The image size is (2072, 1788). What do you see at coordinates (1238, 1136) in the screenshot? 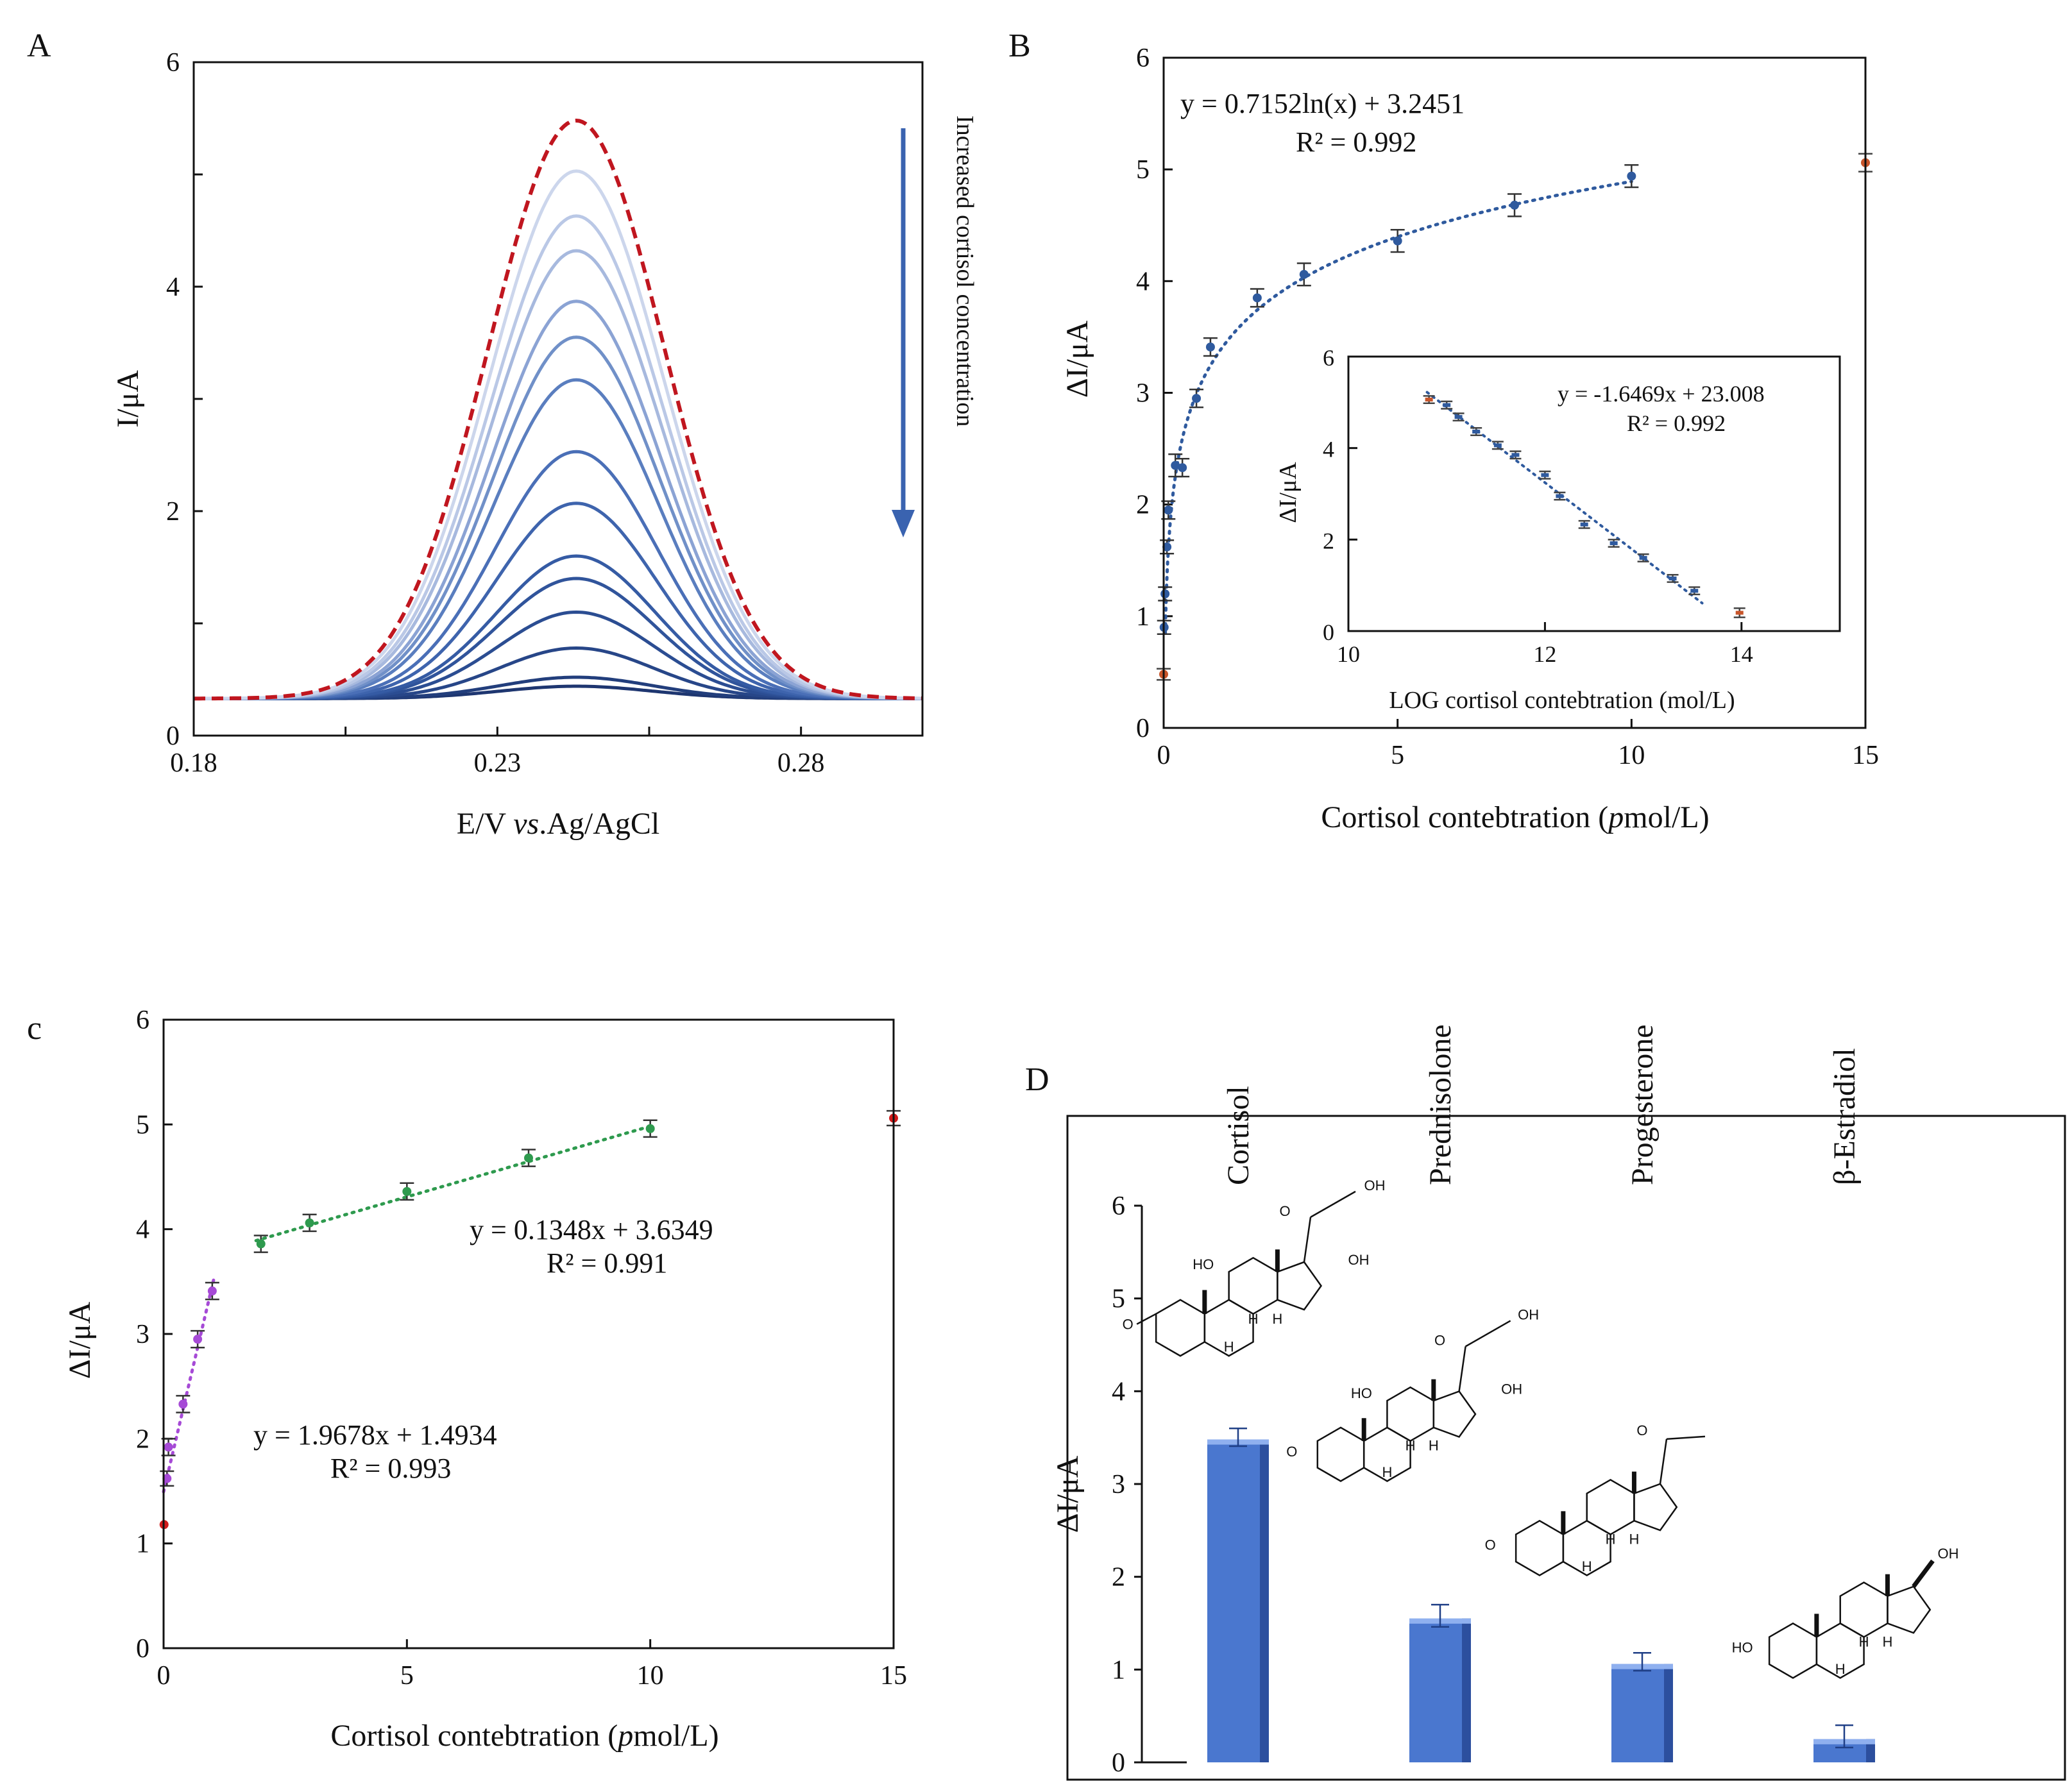
I see `category-label-cortisol: Cortisol` at bounding box center [1238, 1136].